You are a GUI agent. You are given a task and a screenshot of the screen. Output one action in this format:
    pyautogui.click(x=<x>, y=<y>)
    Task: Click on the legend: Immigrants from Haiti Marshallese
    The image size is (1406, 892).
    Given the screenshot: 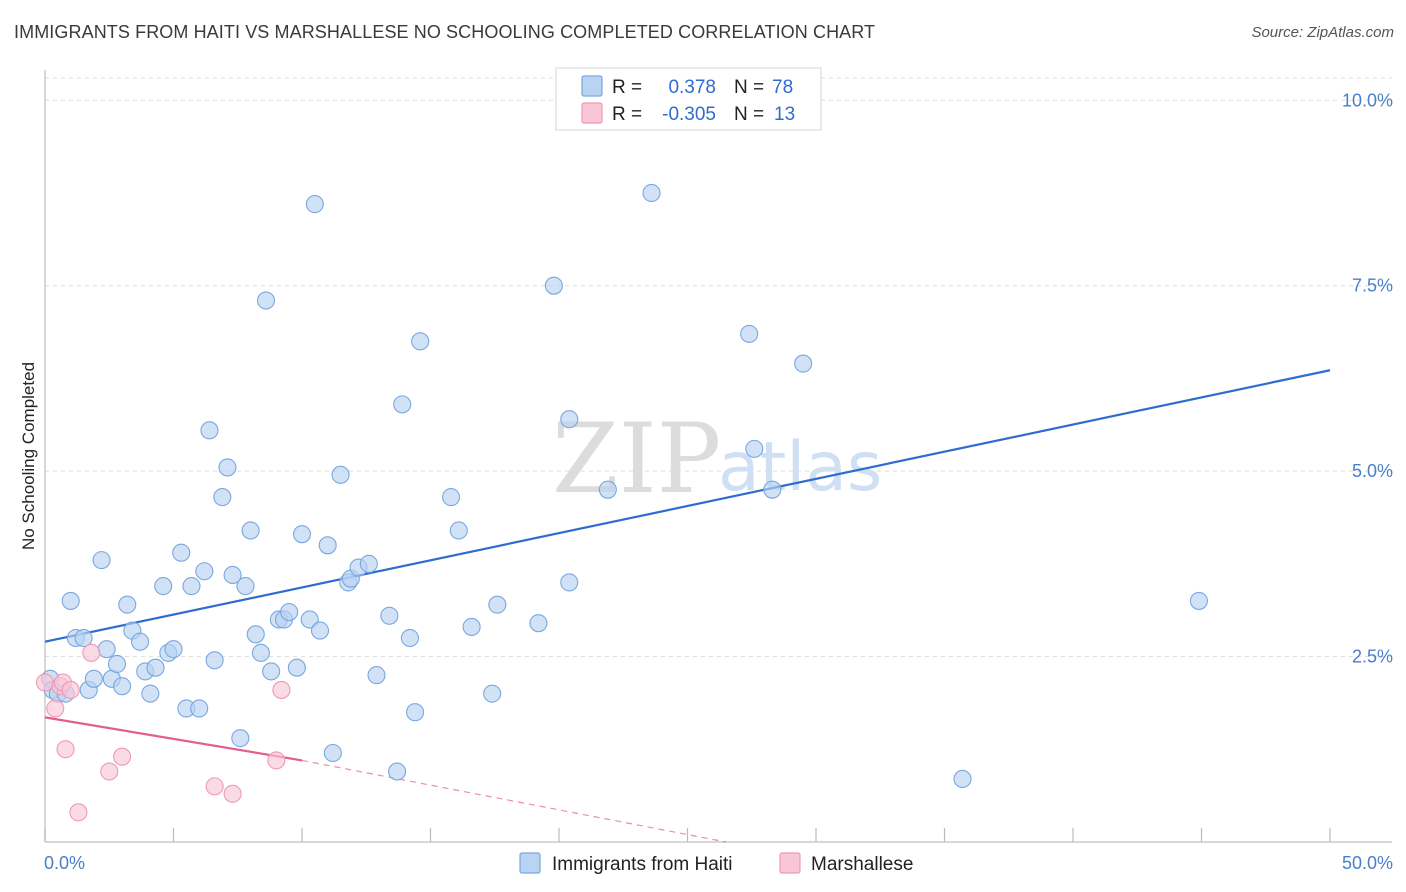 What is the action you would take?
    pyautogui.click(x=716, y=863)
    